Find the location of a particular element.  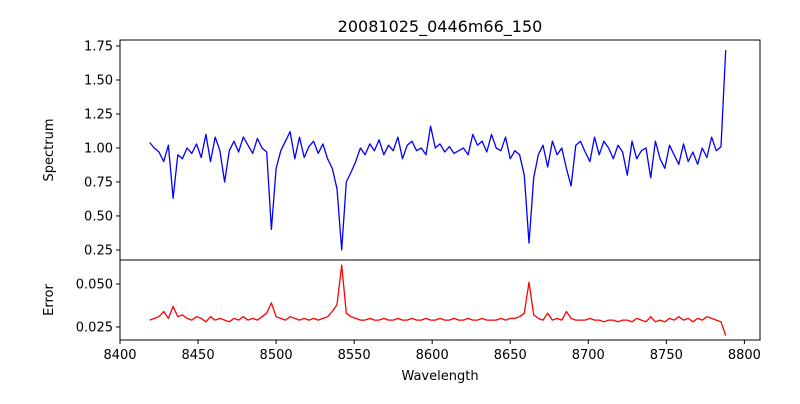

error-ytick-label: 0.050 is located at coordinates (94, 285).